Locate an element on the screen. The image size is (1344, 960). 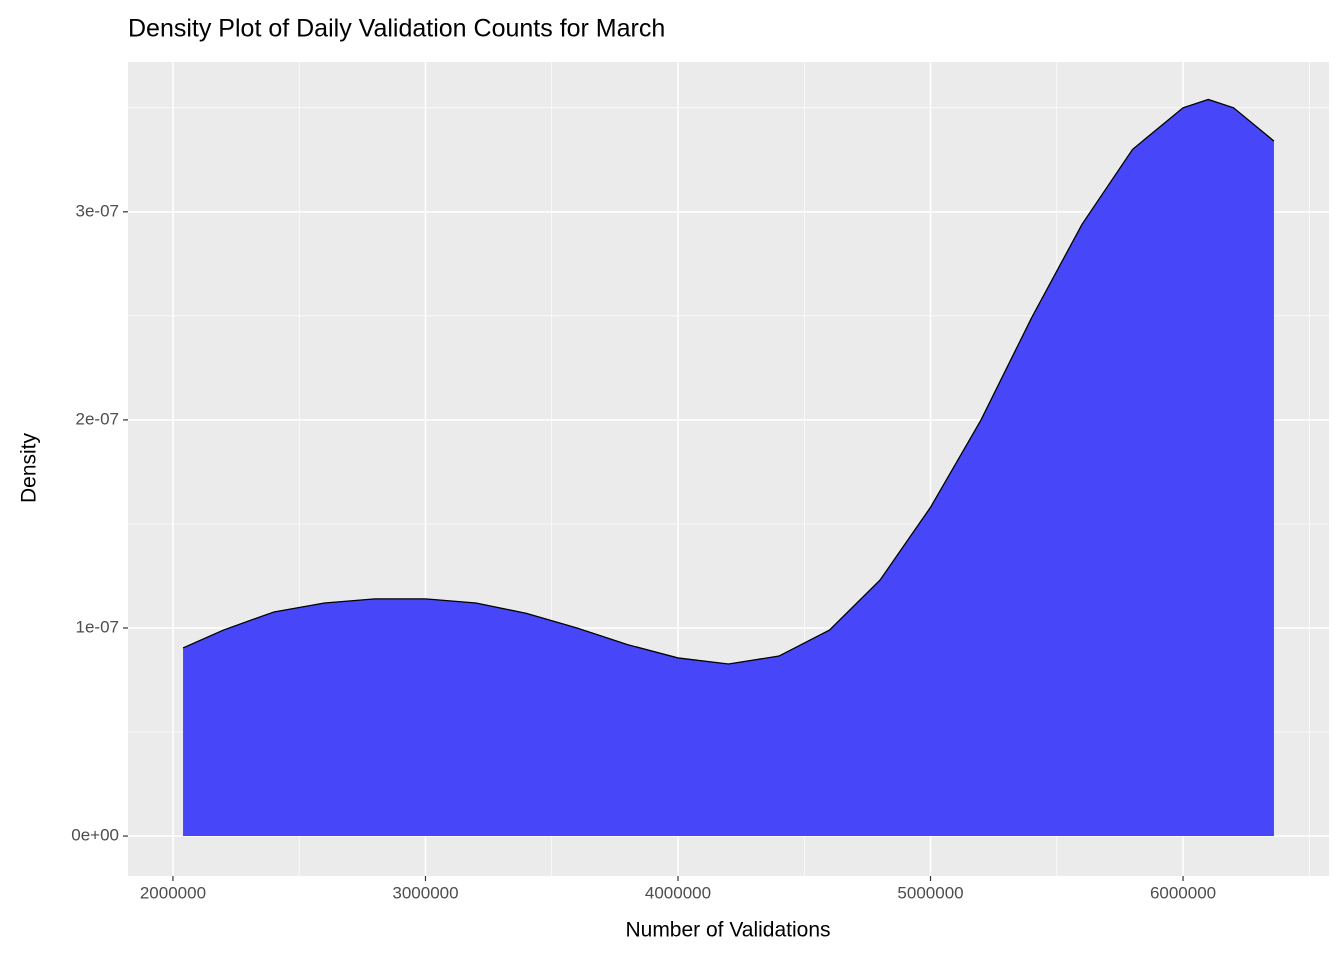
y-axis-title: Density is located at coordinates (29, 467).